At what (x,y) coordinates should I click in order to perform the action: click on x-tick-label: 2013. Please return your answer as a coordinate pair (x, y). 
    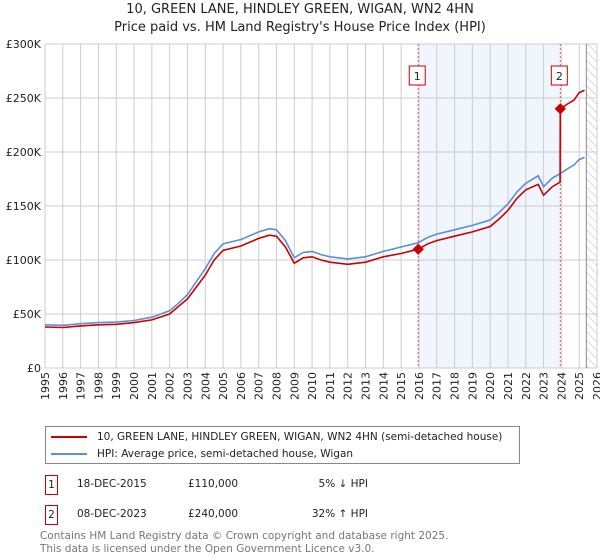
    Looking at the image, I should click on (366, 386).